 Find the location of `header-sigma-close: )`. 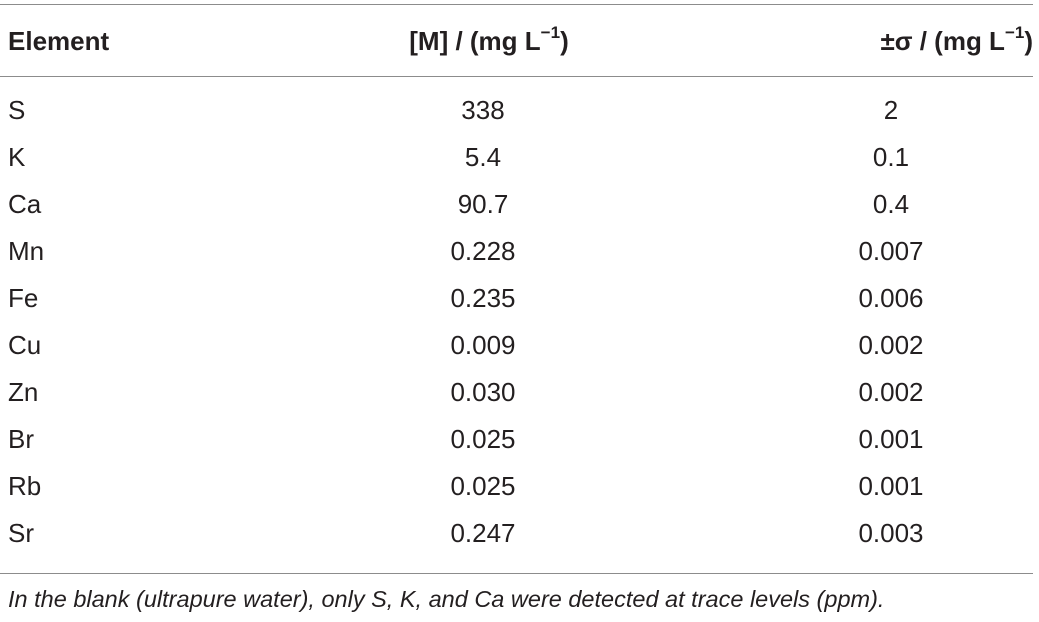

header-sigma-close: ) is located at coordinates (1028, 40).